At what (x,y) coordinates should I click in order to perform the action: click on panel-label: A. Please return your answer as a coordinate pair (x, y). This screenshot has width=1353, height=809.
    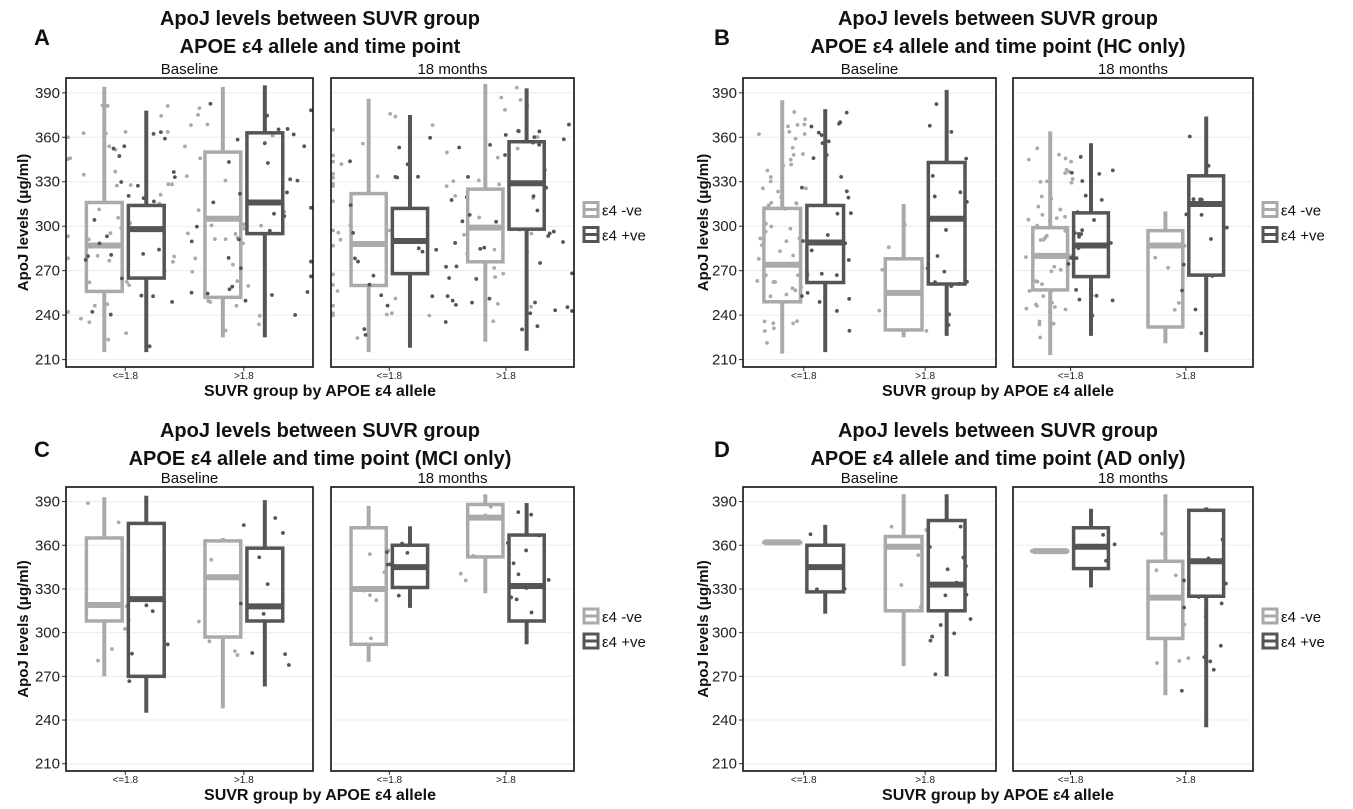
    Looking at the image, I should click on (42, 37).